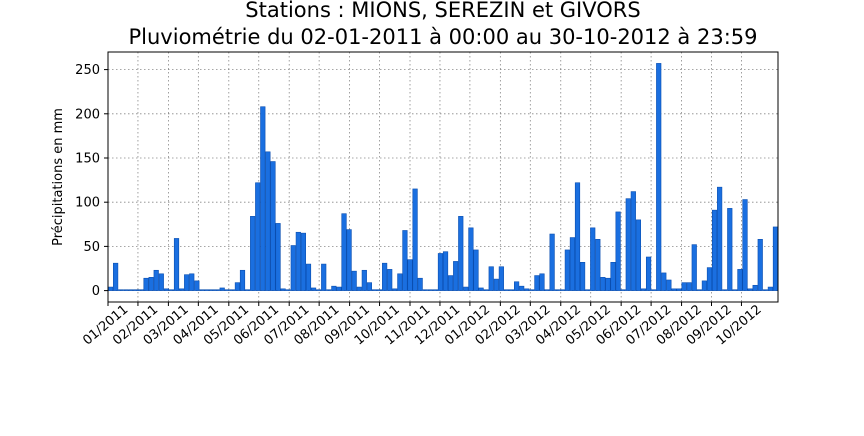 Image resolution: width=864 pixels, height=436 pixels. Describe the element at coordinates (442, 11) in the screenshot. I see `chart-title: Stations : MIONS, SEREZIN et GIVORS` at that location.